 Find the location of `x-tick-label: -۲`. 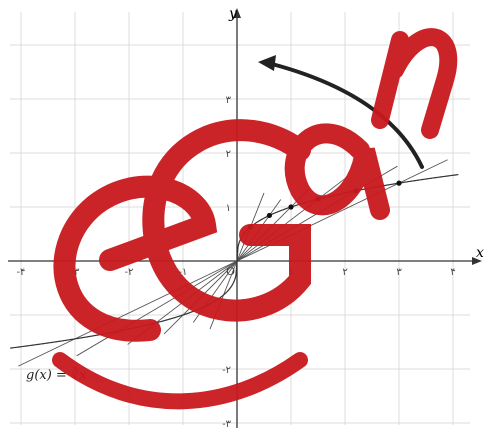

x-tick-label: -۲ is located at coordinates (129, 272).